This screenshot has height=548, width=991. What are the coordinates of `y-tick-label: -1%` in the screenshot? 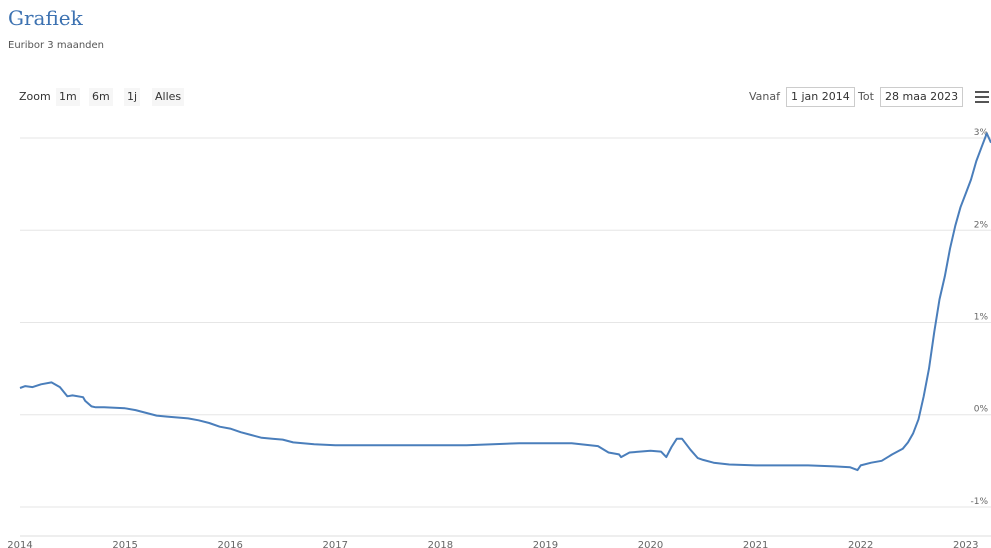 It's located at (979, 502).